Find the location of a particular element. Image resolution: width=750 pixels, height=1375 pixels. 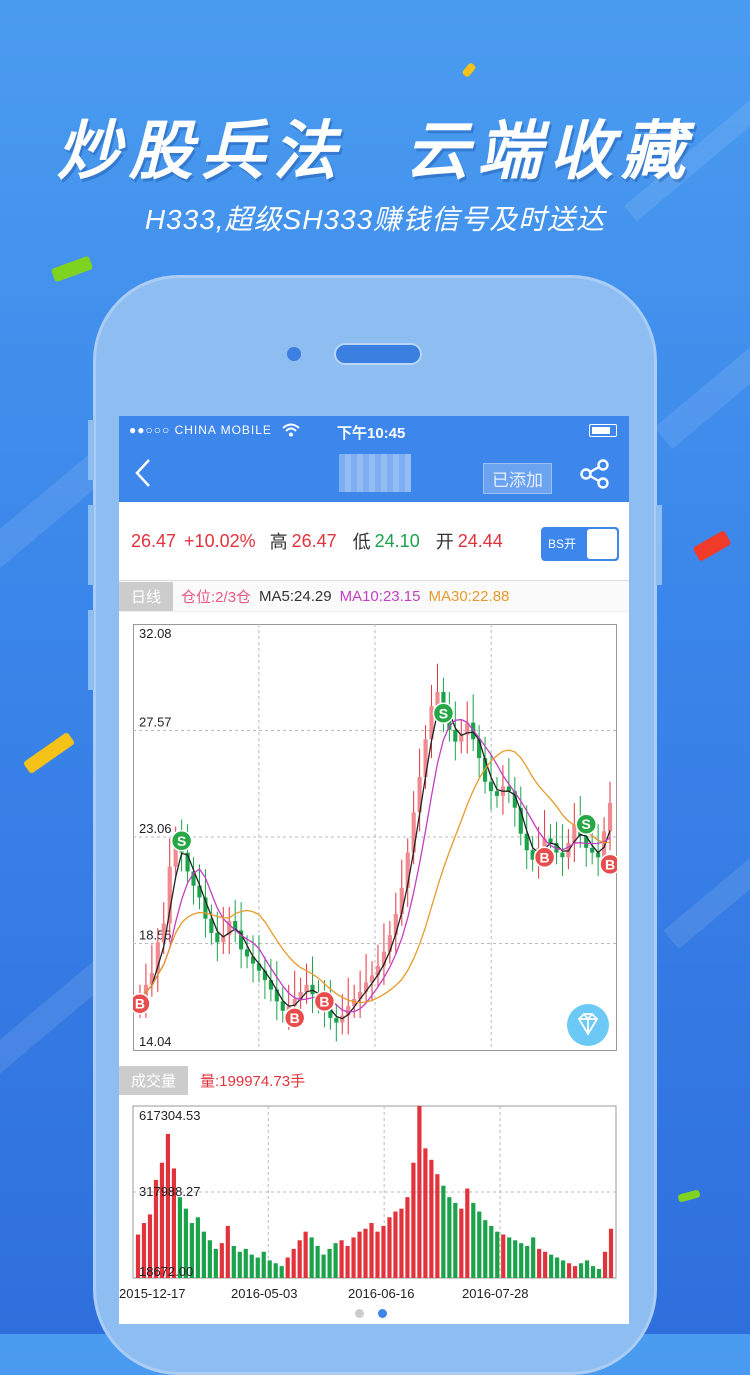

stock-name-blurred is located at coordinates (375, 473).